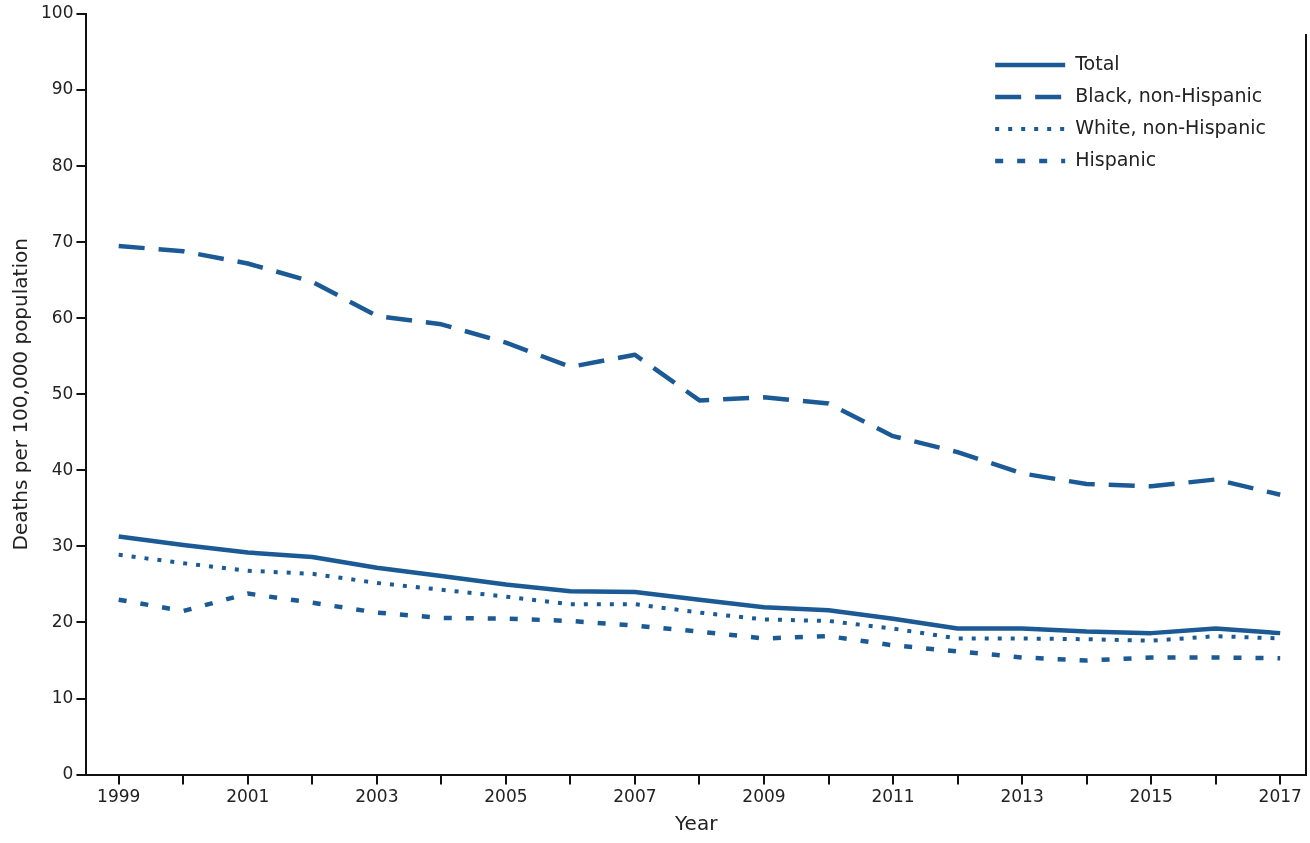 Image resolution: width=1310 pixels, height=843 pixels. Describe the element at coordinates (1022, 796) in the screenshot. I see `x-tick-label: 2013` at that location.